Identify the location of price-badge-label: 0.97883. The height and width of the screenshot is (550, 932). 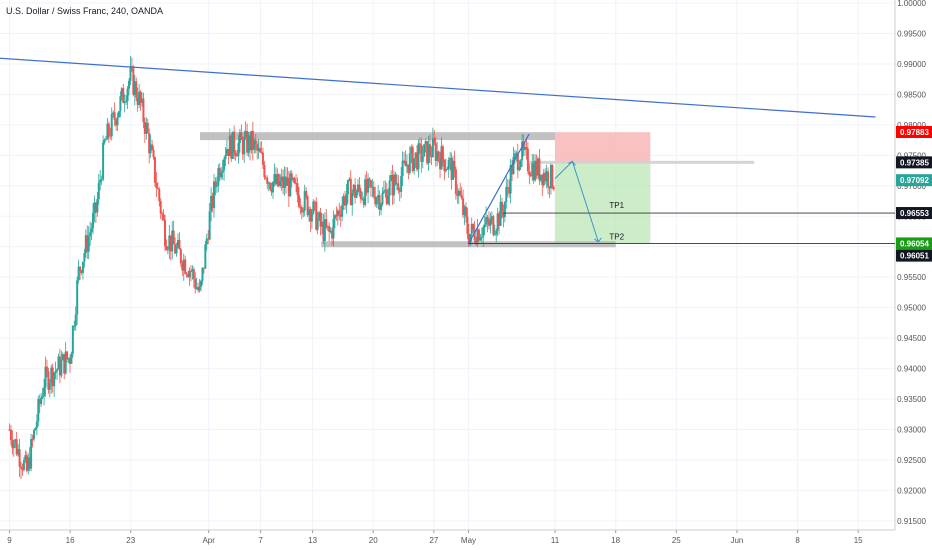
(914, 132).